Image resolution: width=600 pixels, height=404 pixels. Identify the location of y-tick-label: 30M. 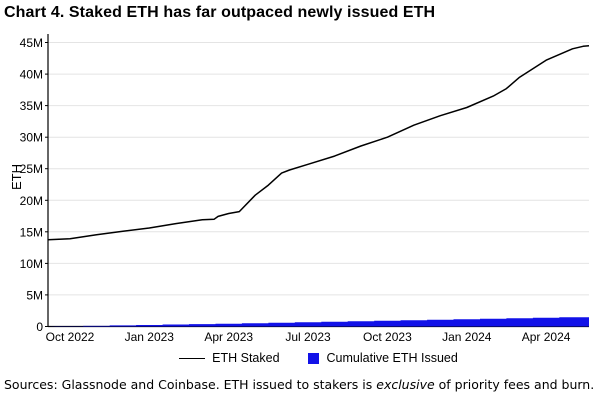
(31, 138).